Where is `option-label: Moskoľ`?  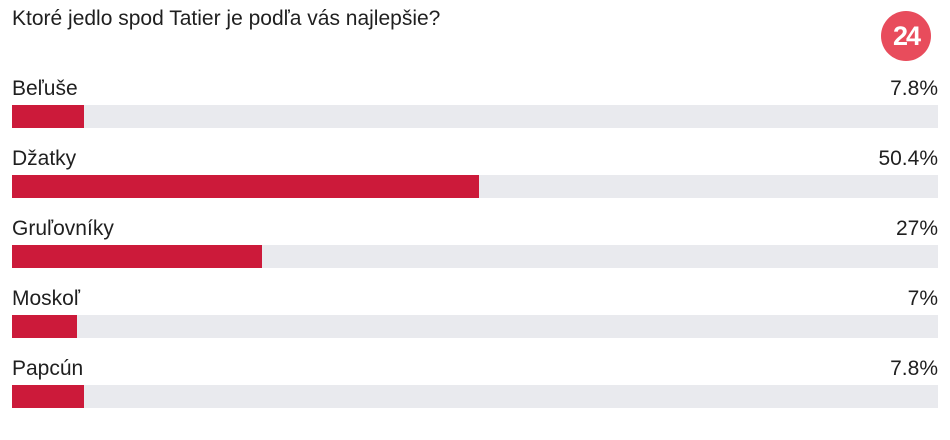
option-label: Moskoľ is located at coordinates (46, 298).